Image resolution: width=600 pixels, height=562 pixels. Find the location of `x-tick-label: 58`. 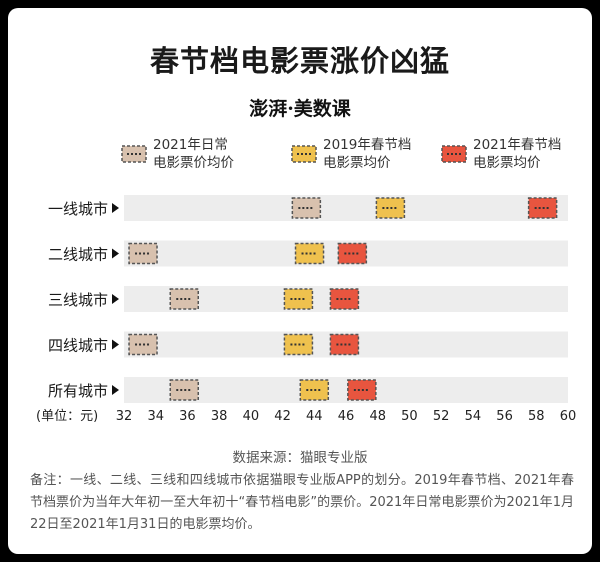

x-tick-label: 58 is located at coordinates (536, 416).